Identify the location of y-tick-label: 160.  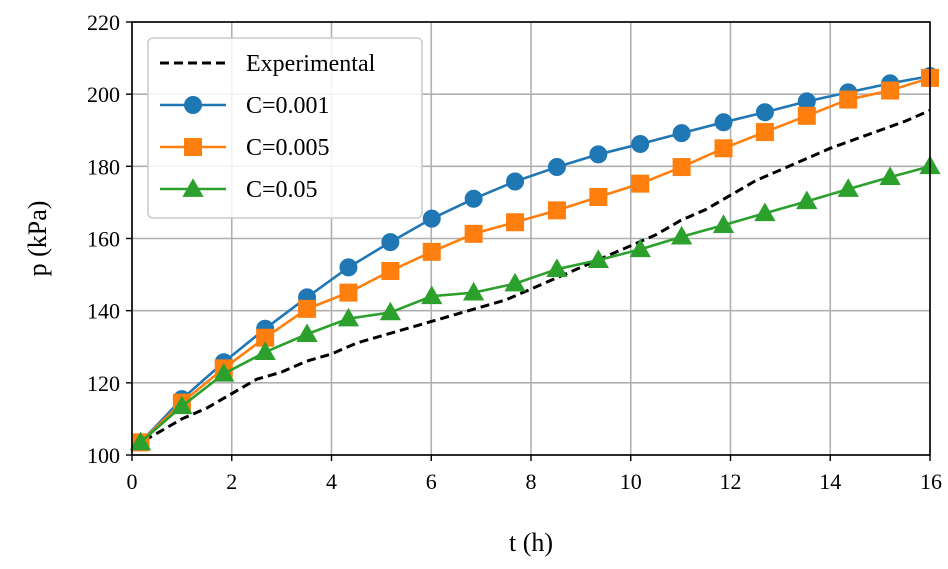
(103, 239).